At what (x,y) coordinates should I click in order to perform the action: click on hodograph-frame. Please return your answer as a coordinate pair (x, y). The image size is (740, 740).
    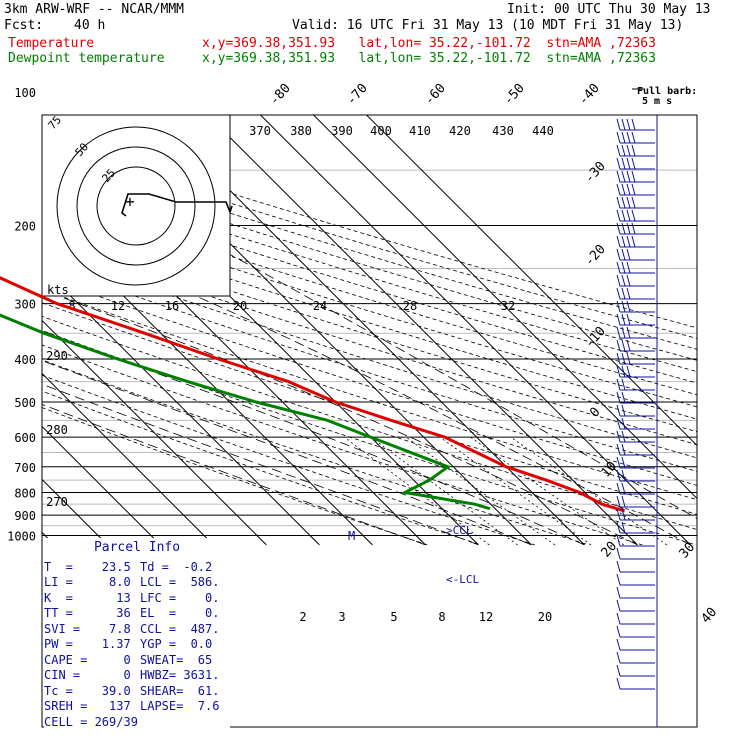
    Looking at the image, I should click on (136, 205).